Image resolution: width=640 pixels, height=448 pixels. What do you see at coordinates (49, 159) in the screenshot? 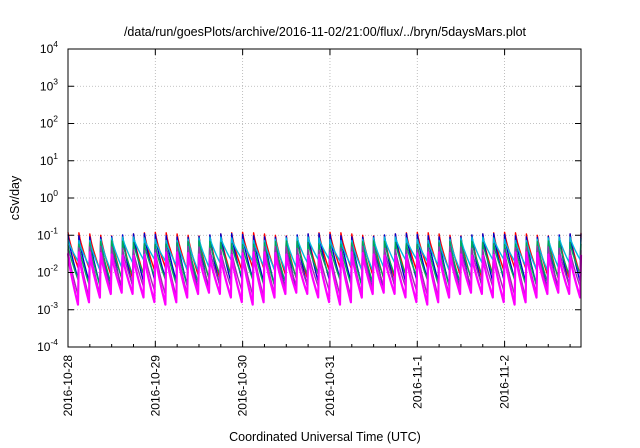
I see `y-tick-label: 10¹` at bounding box center [49, 159].